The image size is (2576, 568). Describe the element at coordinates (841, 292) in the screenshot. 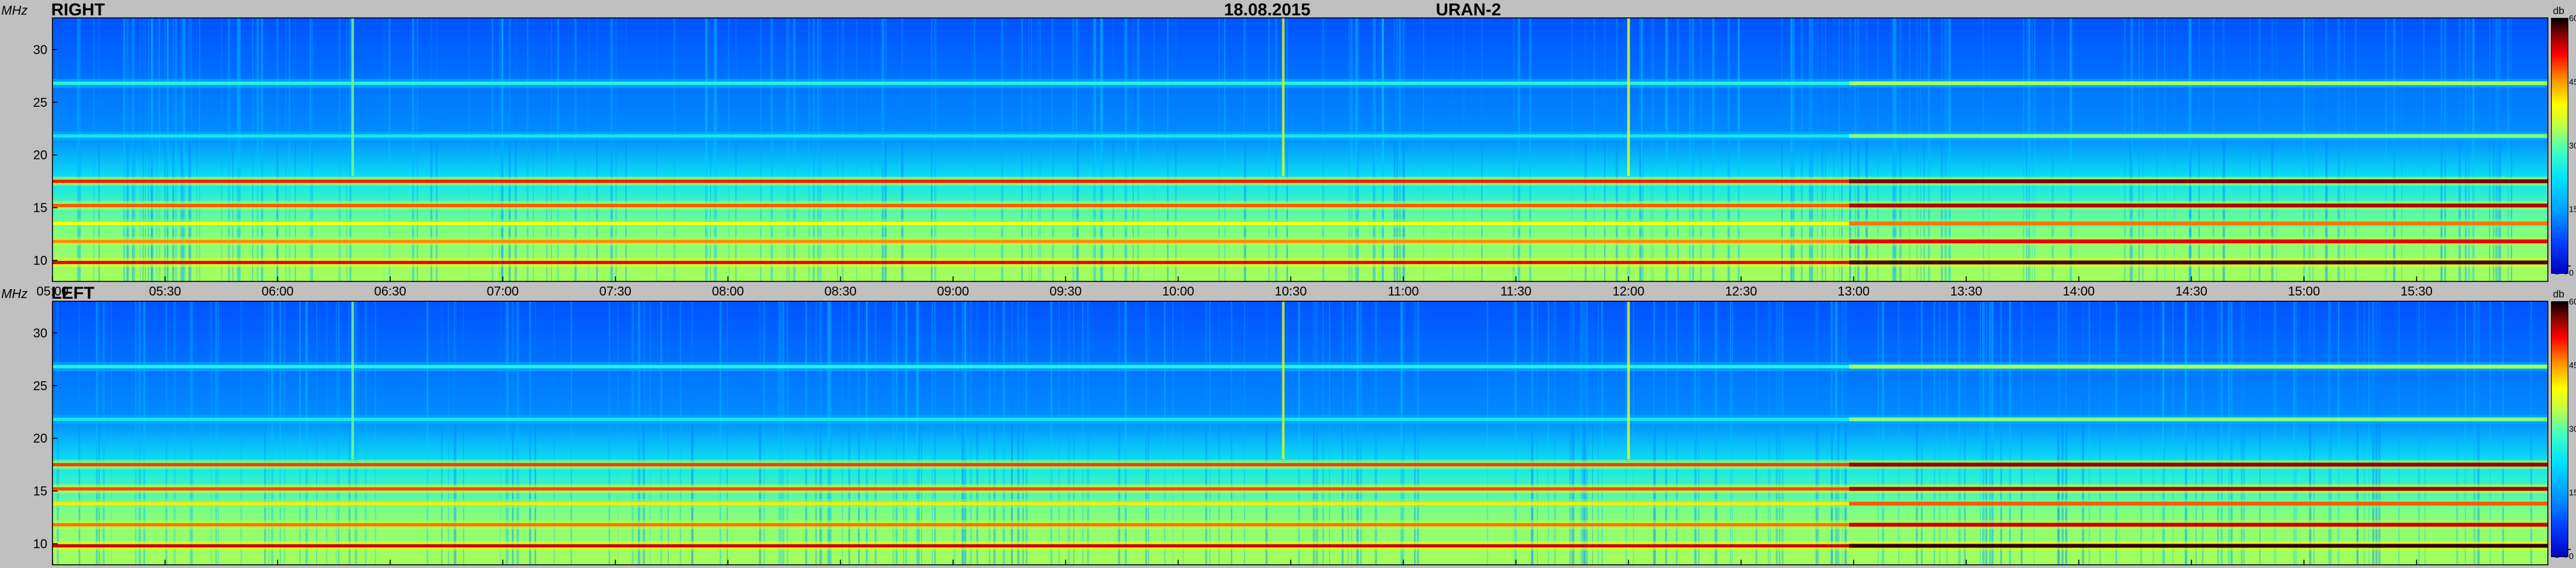

I see `x-tick-label: 08:30` at that location.